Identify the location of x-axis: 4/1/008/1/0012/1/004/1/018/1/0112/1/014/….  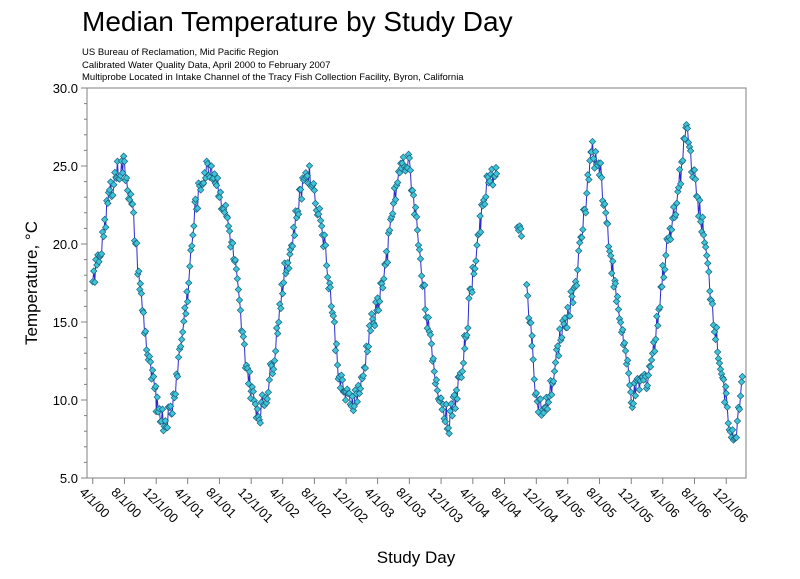
(414, 502).